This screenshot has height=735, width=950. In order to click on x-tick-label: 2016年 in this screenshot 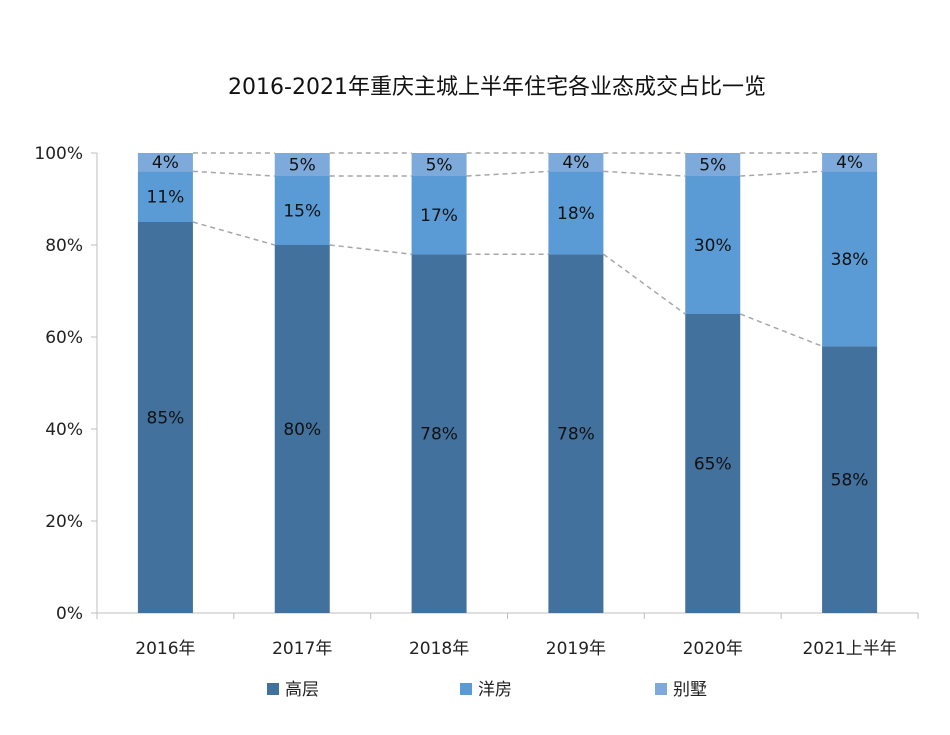, I will do `click(165, 649)`.